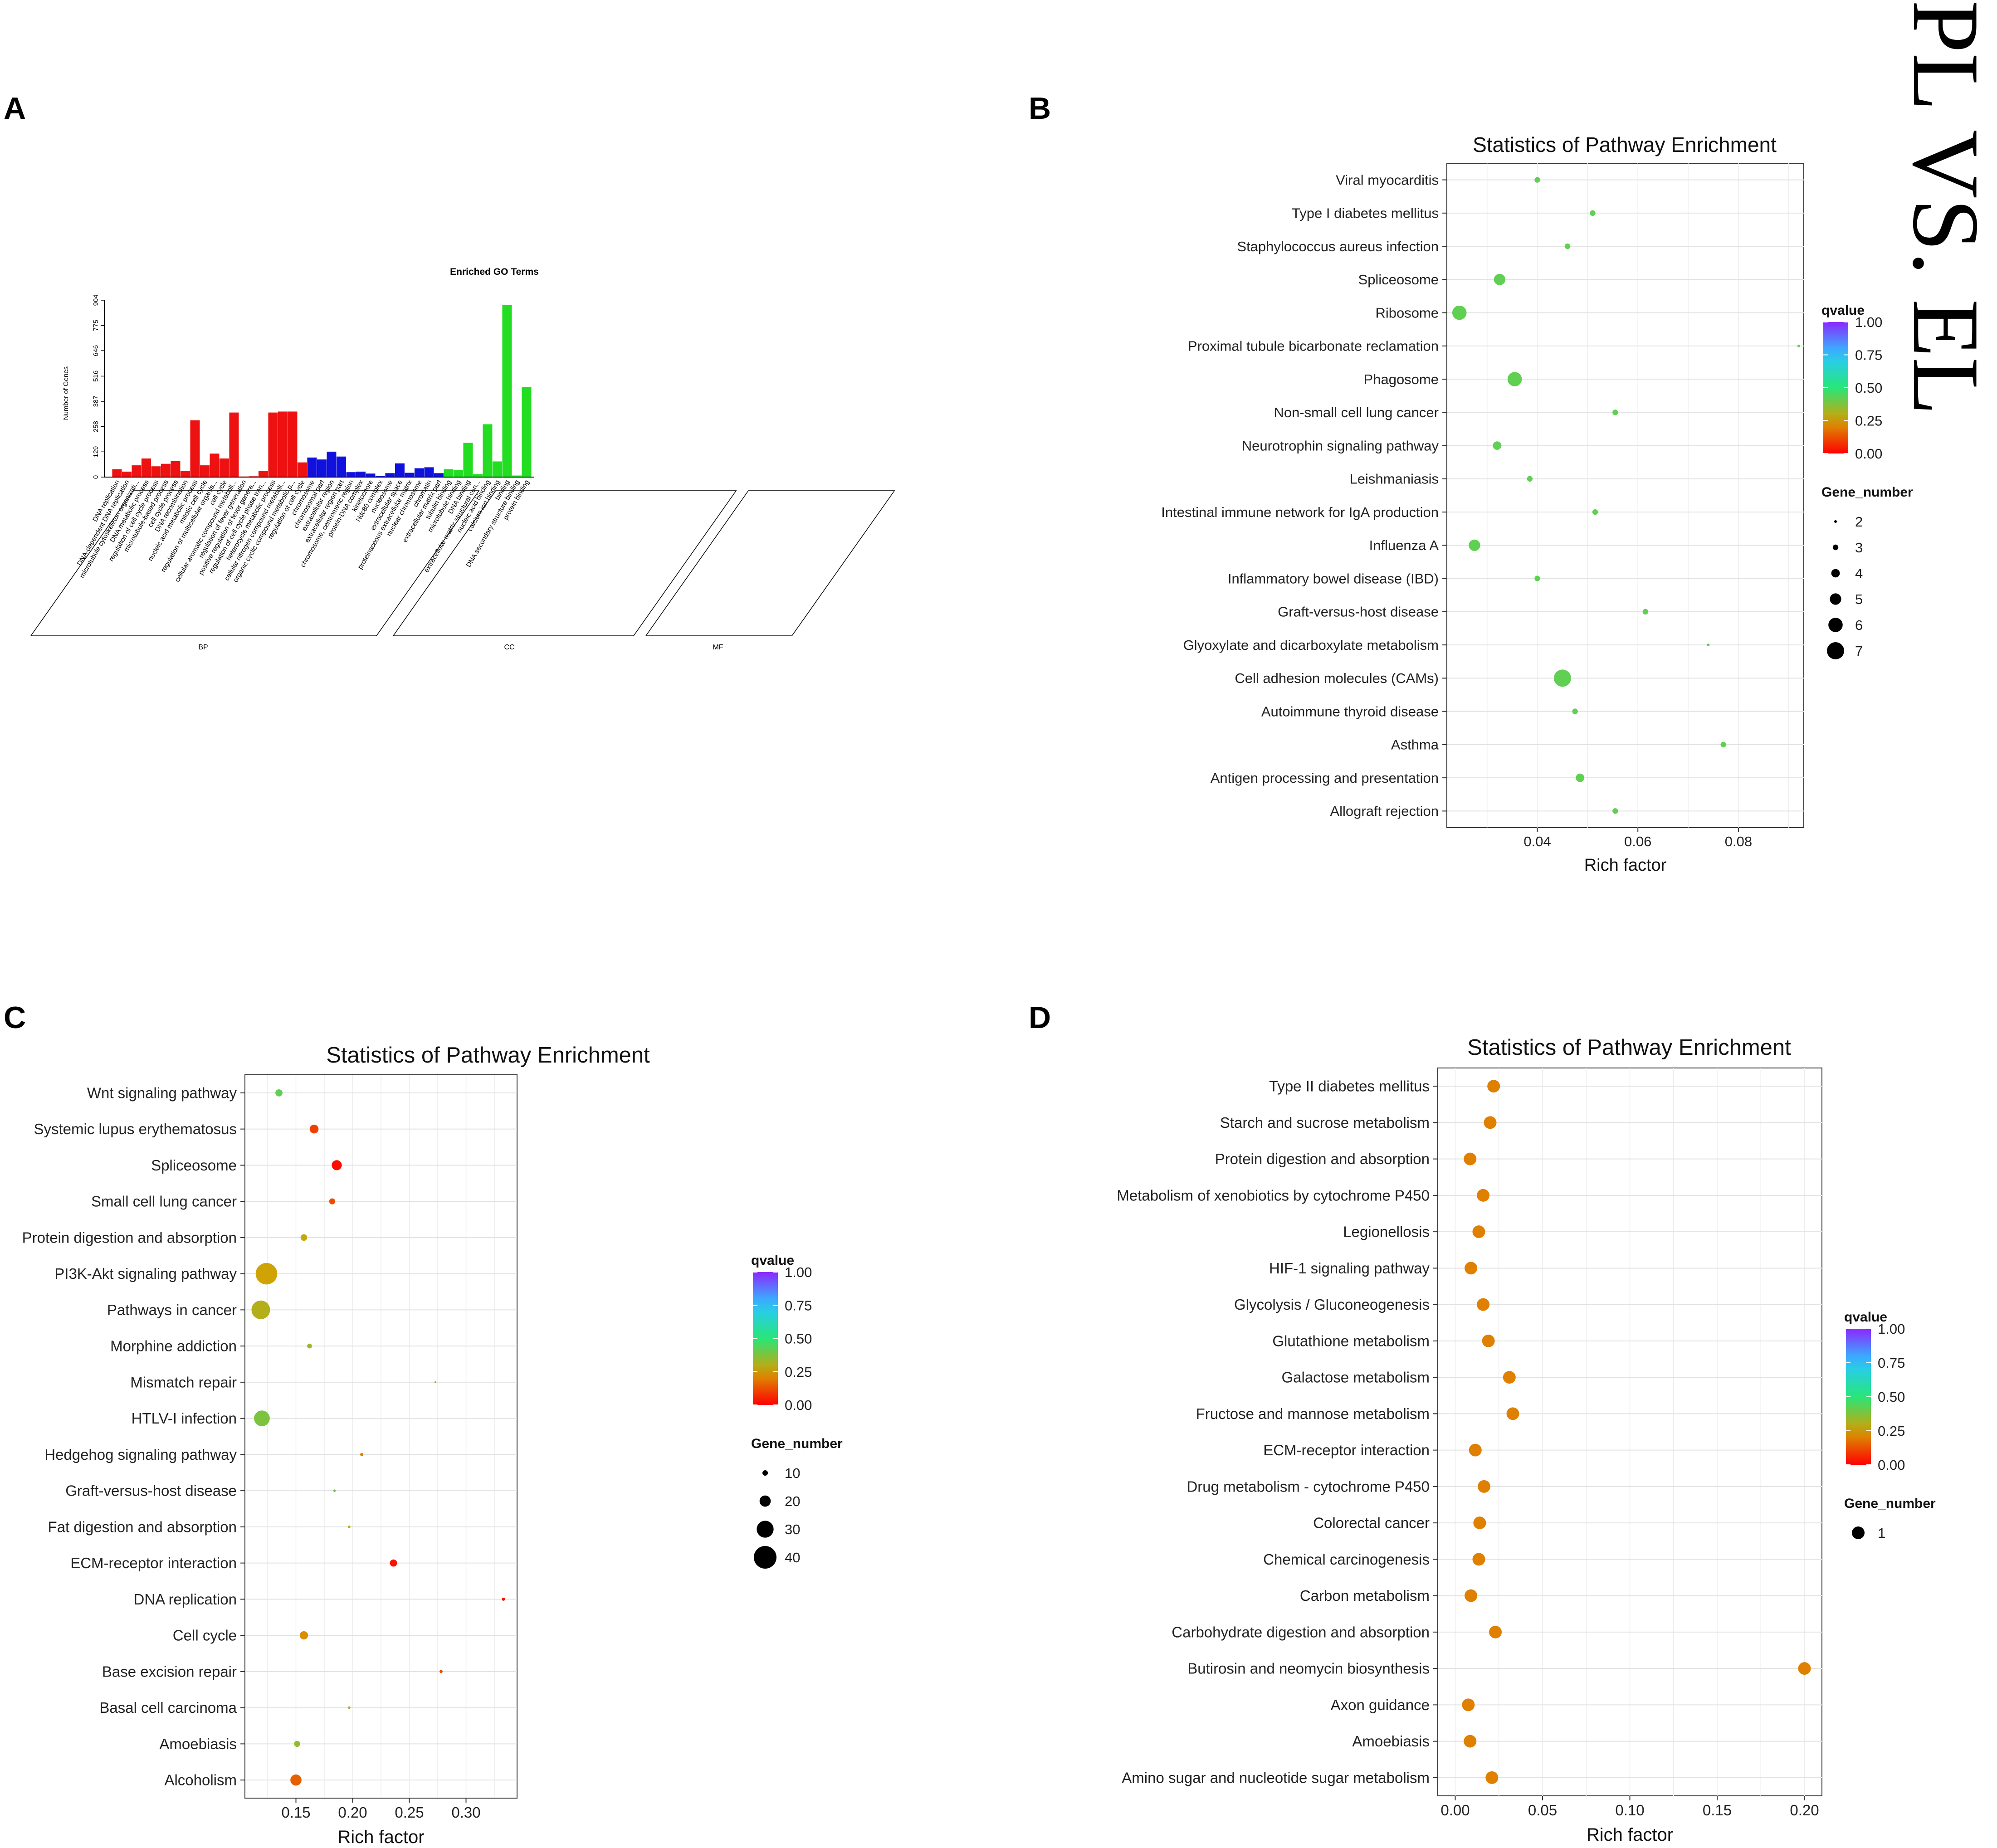 This screenshot has height=1848, width=1997. What do you see at coordinates (371, 475) in the screenshot?
I see `bar-kinetochore` at bounding box center [371, 475].